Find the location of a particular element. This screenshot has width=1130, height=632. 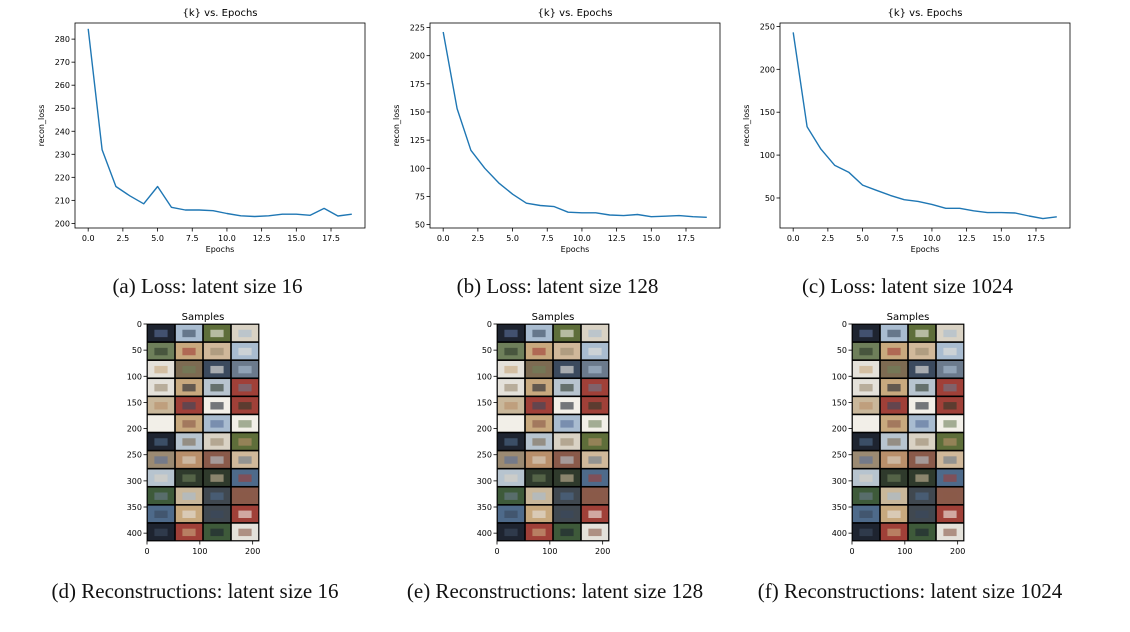

x-axis-label: Epochs is located at coordinates (220, 249).